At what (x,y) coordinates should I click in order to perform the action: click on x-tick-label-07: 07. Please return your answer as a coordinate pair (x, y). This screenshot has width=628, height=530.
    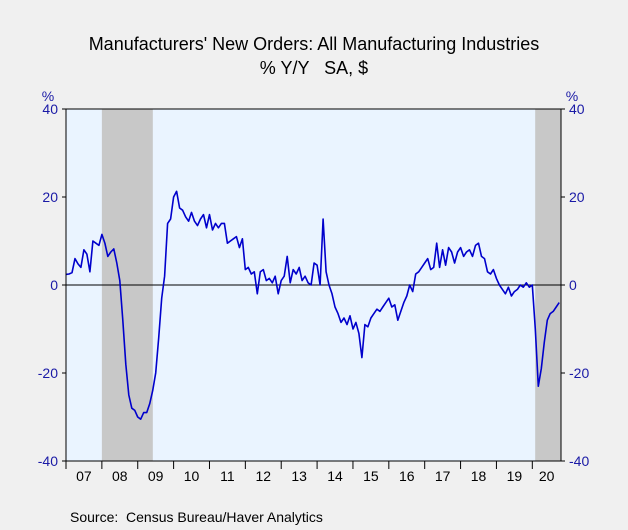
    Looking at the image, I should click on (84, 476).